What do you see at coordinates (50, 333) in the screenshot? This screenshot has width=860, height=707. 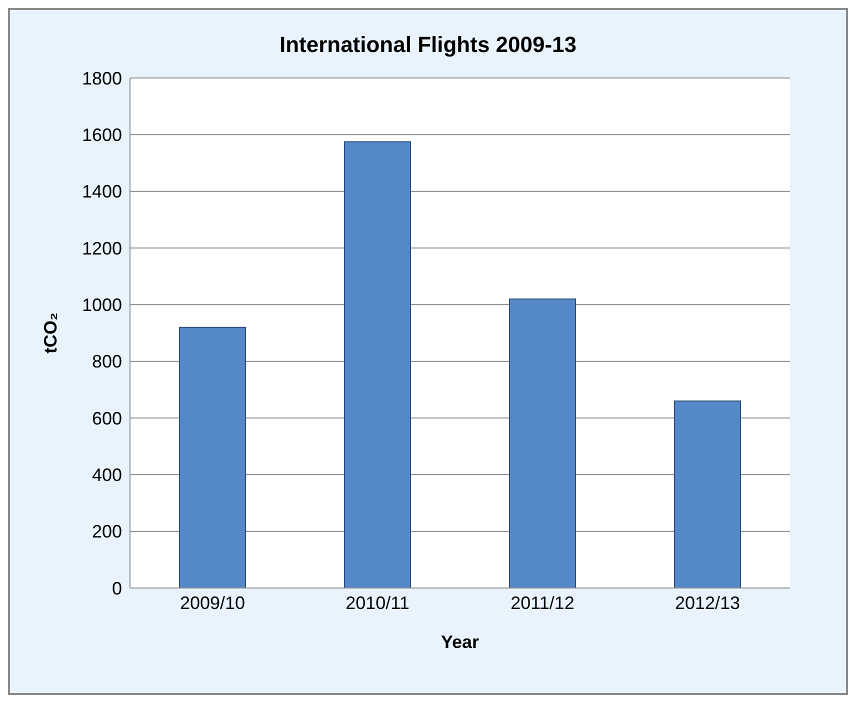 I see `y-axis-title: tCO₂` at bounding box center [50, 333].